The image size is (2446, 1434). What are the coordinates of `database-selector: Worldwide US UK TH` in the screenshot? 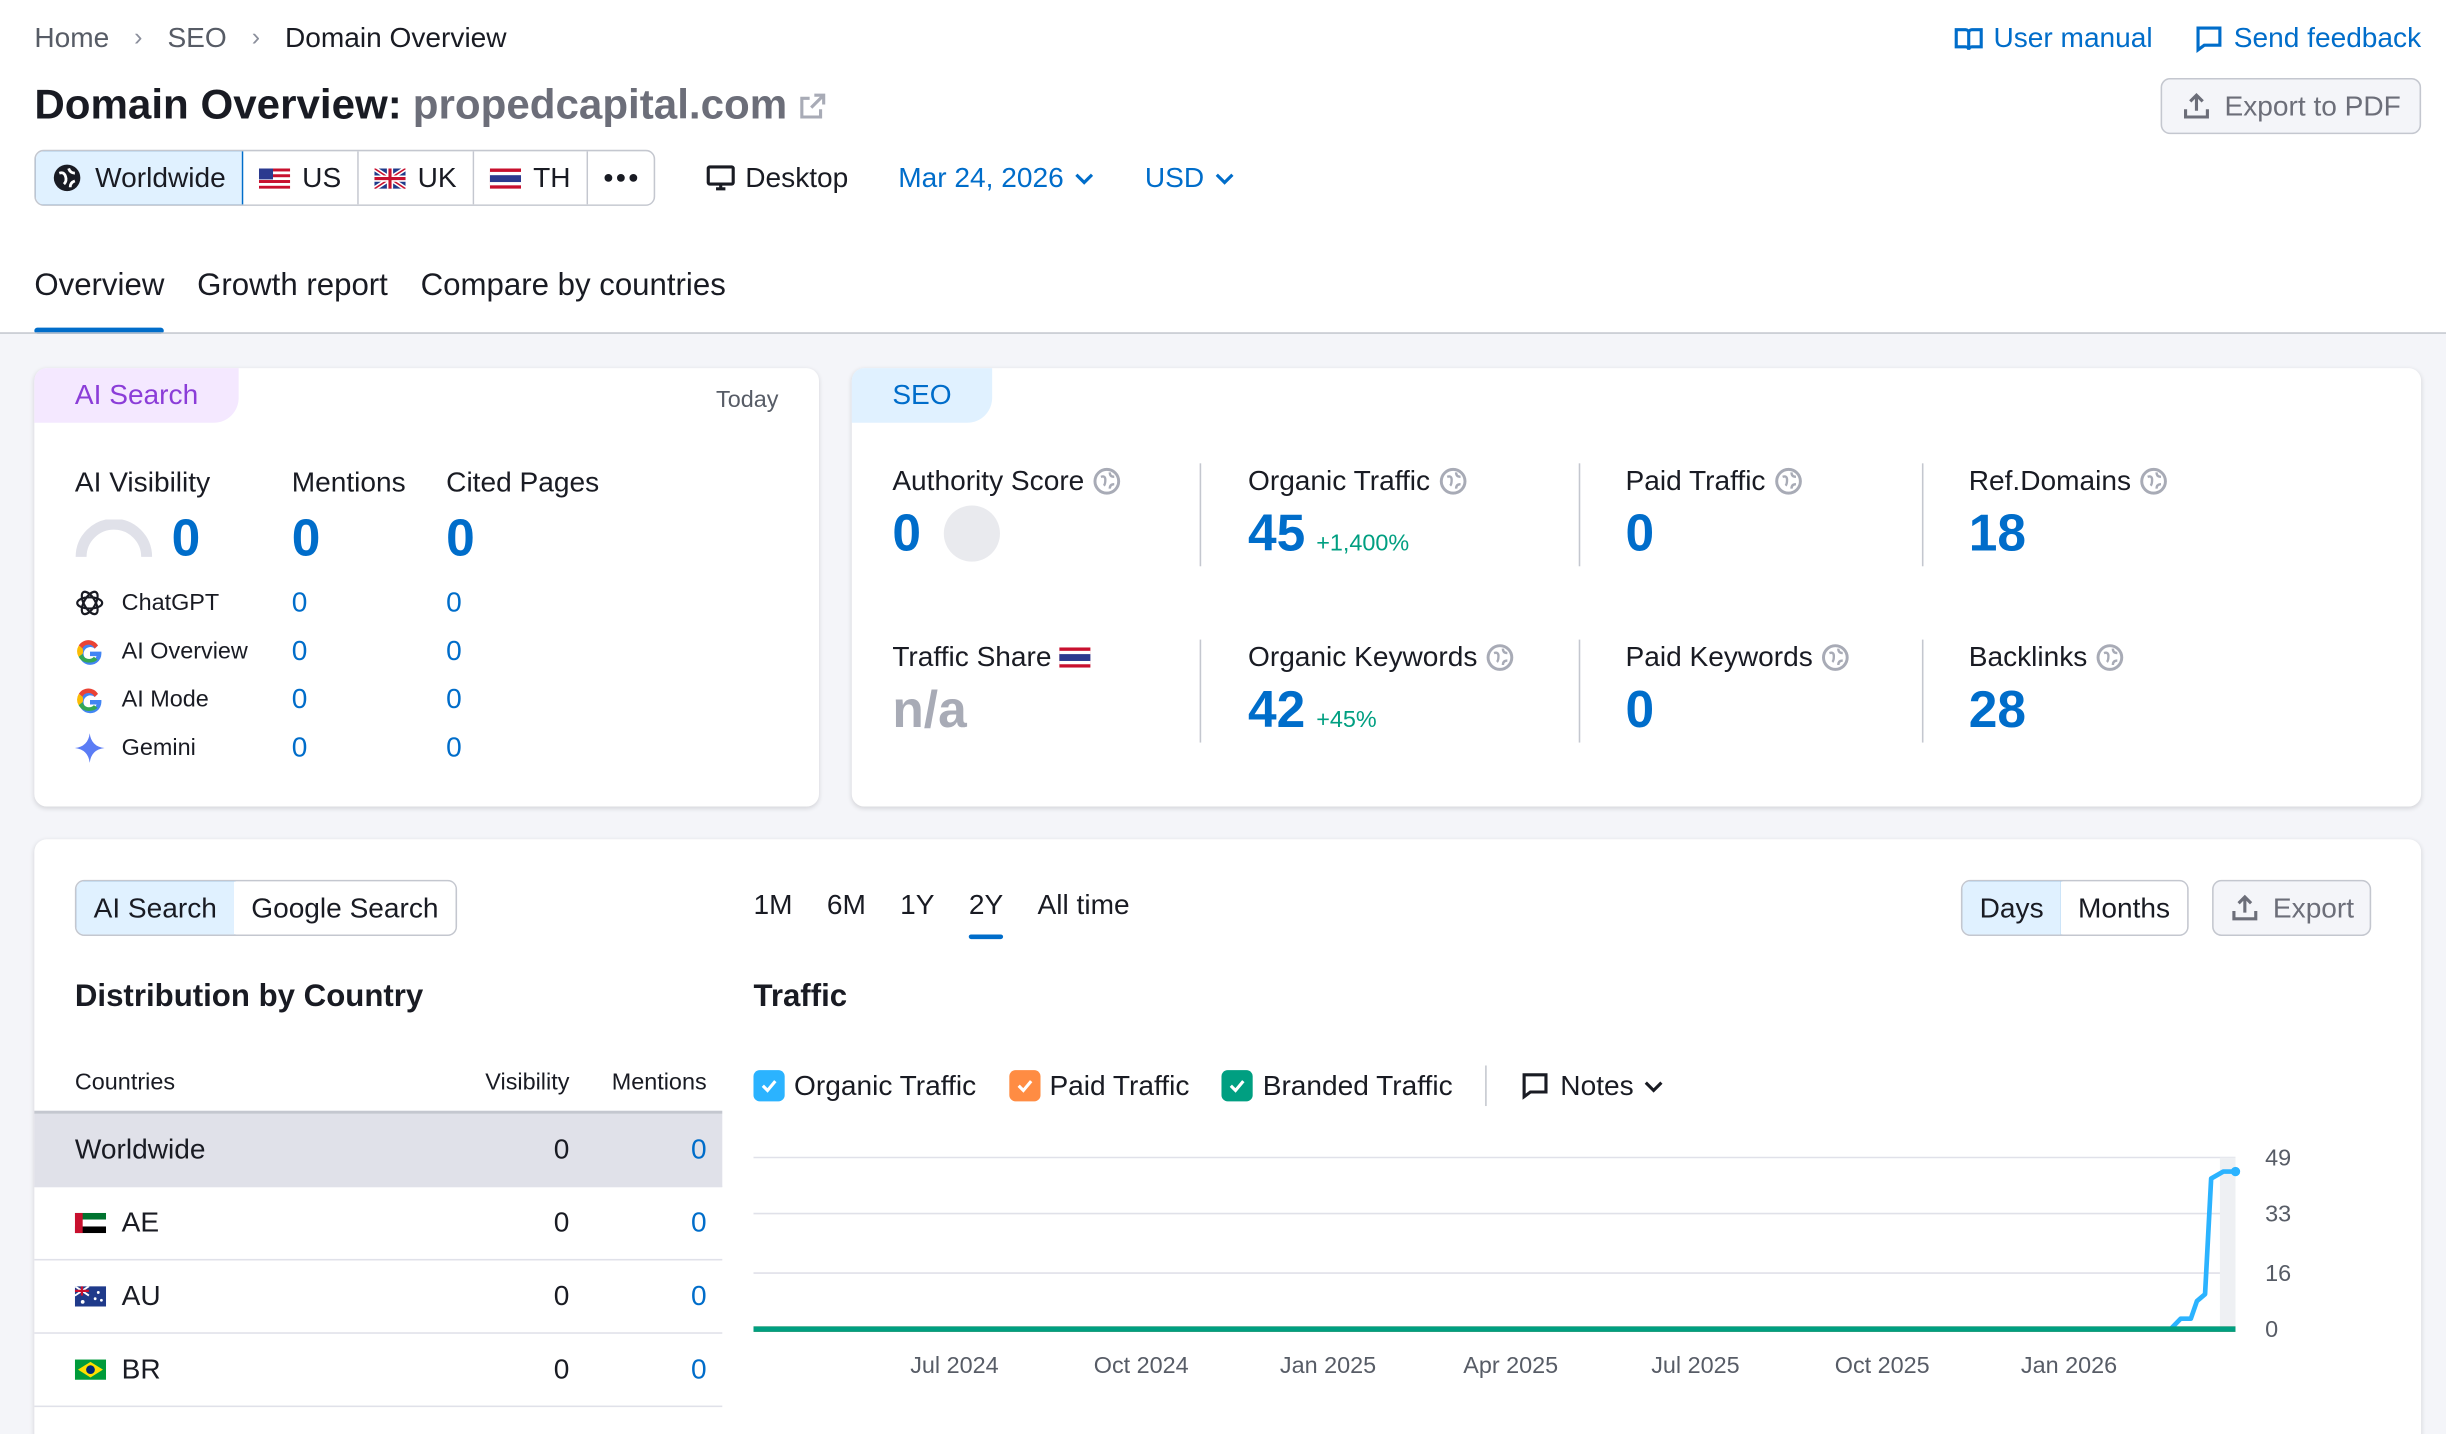 It's located at (344, 177).